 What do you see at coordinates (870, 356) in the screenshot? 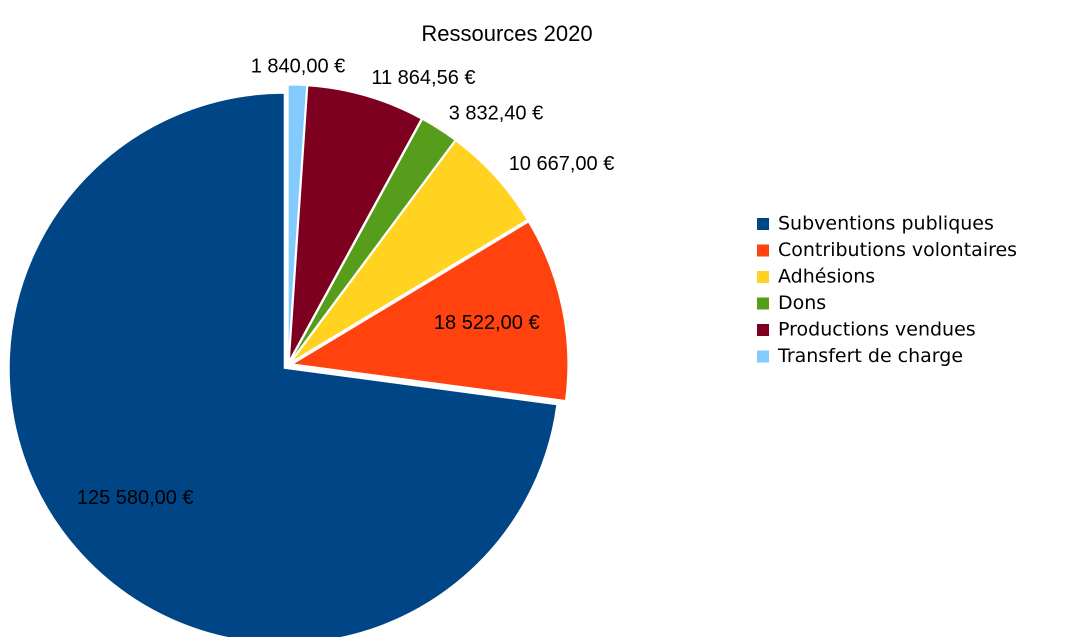
I see `legend-label: Transfert de charge` at bounding box center [870, 356].